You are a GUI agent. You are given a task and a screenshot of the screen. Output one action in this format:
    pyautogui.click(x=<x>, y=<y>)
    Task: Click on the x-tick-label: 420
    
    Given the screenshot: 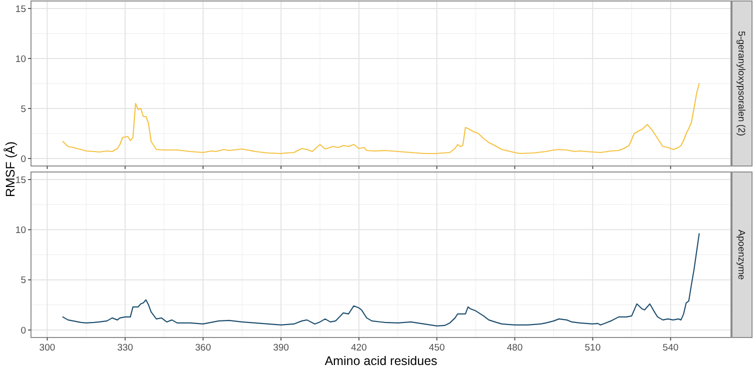 What is the action you would take?
    pyautogui.click(x=358, y=348)
    